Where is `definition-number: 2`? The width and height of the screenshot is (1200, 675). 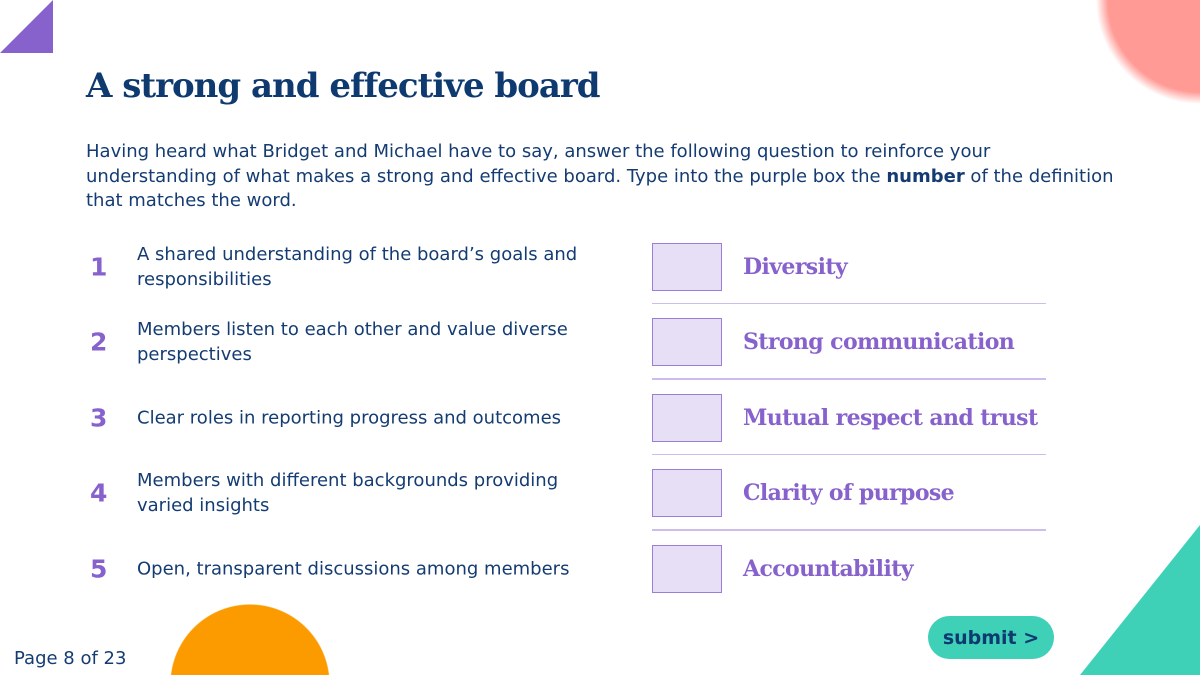
definition-number: 2 is located at coordinates (99, 342).